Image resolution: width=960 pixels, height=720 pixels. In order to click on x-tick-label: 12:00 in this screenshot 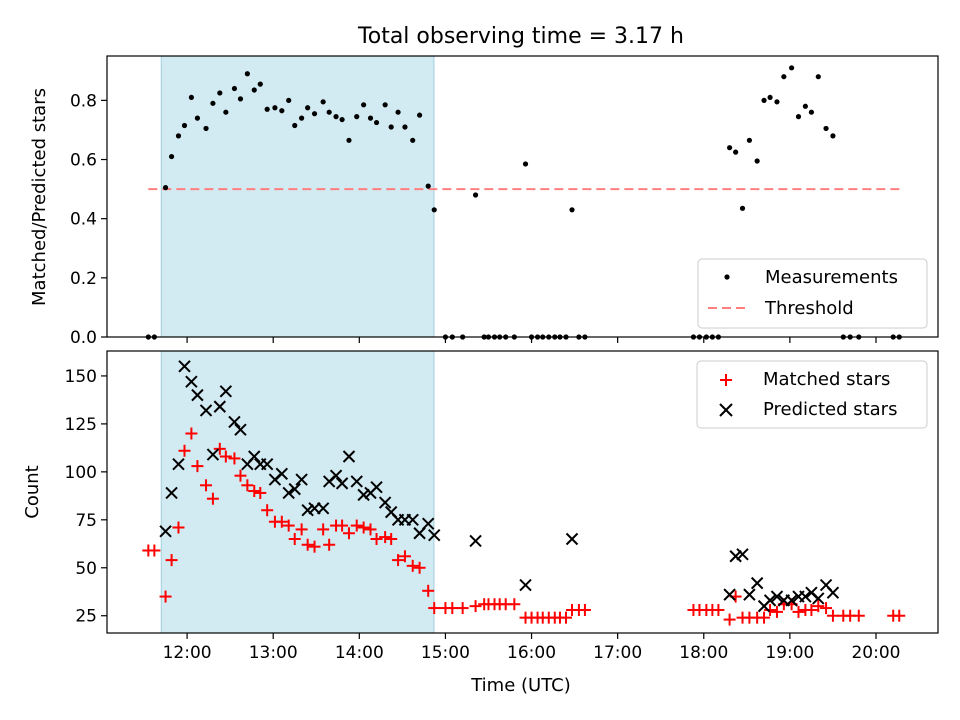, I will do `click(187, 653)`.